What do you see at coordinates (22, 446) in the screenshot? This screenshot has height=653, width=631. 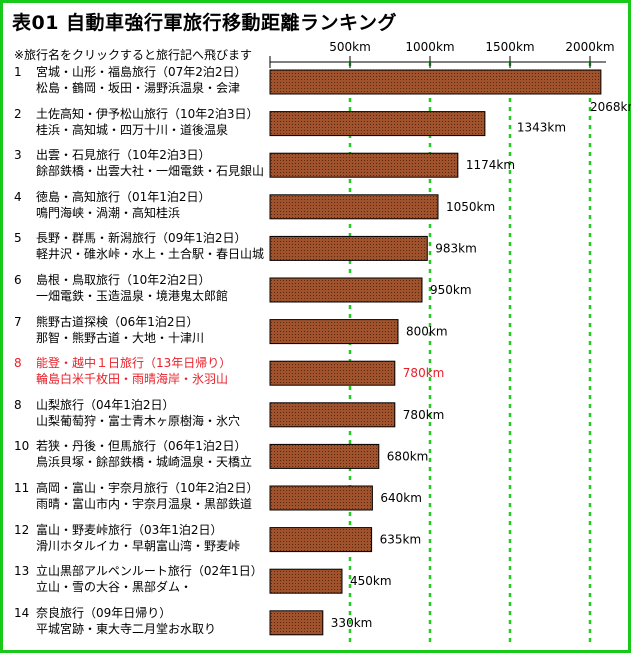 I see `rank-number: 10` at bounding box center [22, 446].